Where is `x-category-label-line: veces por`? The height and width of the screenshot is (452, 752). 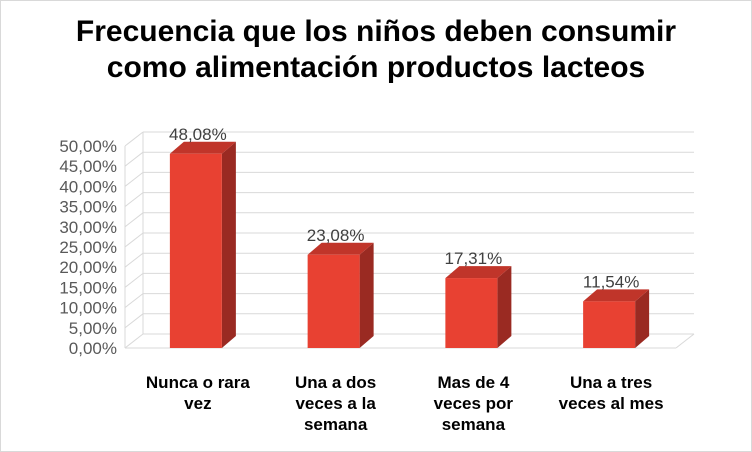 x-category-label-line: veces por is located at coordinates (473, 403).